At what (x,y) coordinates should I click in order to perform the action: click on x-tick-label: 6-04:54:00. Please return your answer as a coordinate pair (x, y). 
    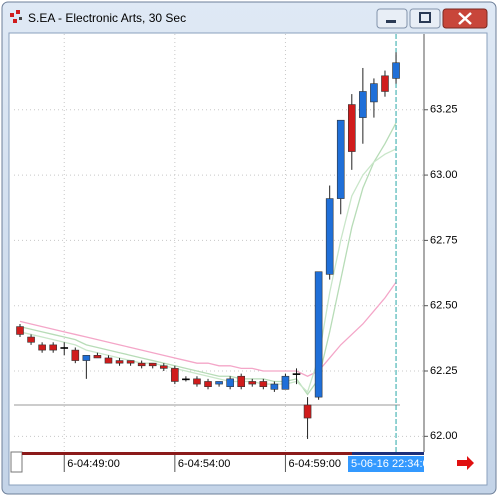
    Looking at the image, I should click on (204, 464).